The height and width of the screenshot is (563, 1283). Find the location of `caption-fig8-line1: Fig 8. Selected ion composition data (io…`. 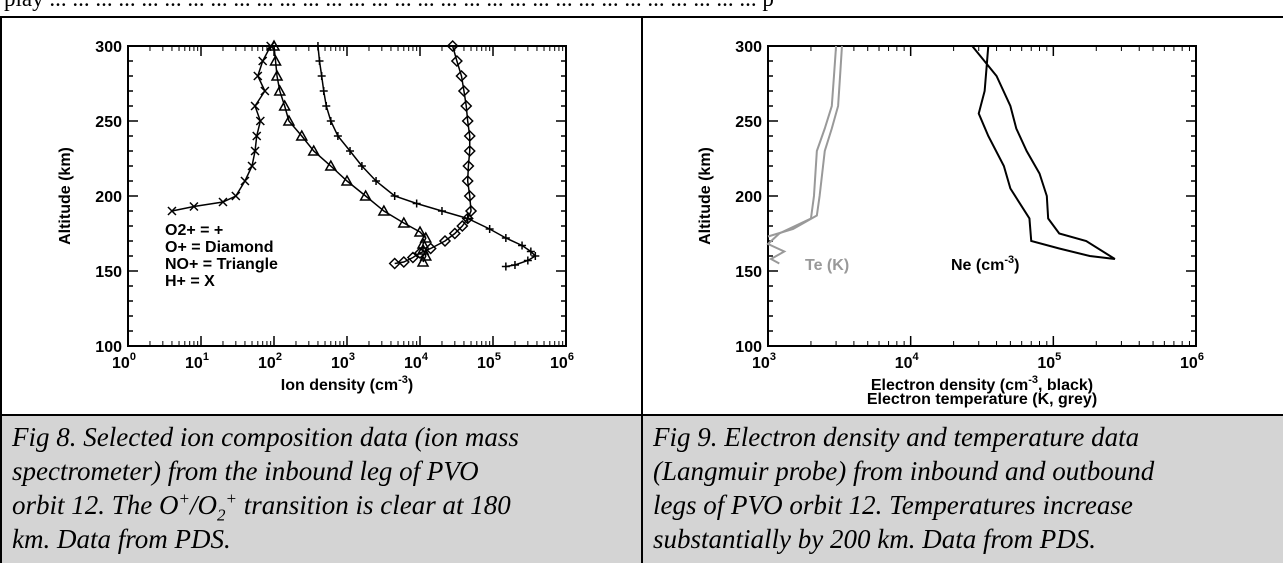

caption-fig8-line1: Fig 8. Selected ion composition data (io… is located at coordinates (265, 437).